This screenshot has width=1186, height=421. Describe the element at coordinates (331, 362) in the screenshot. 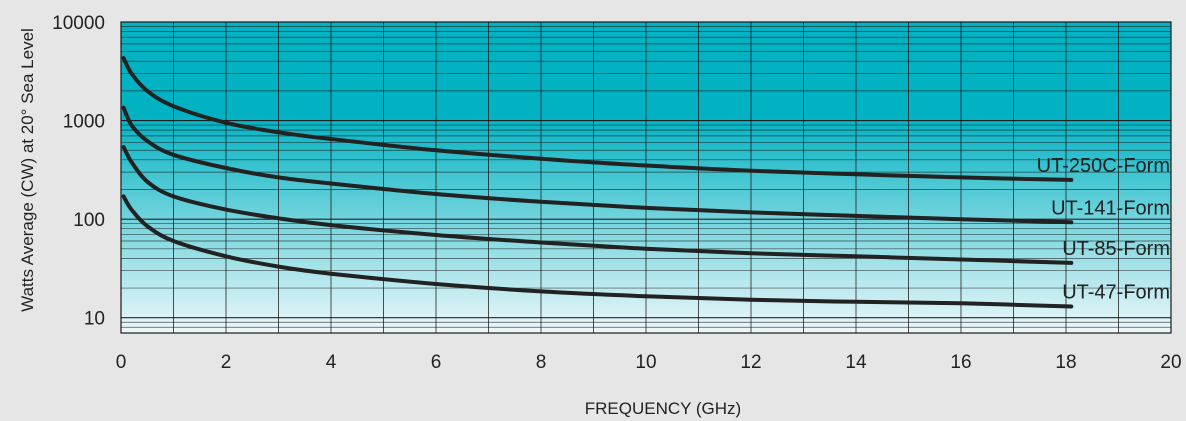

I see `x-tick-label: 4` at that location.